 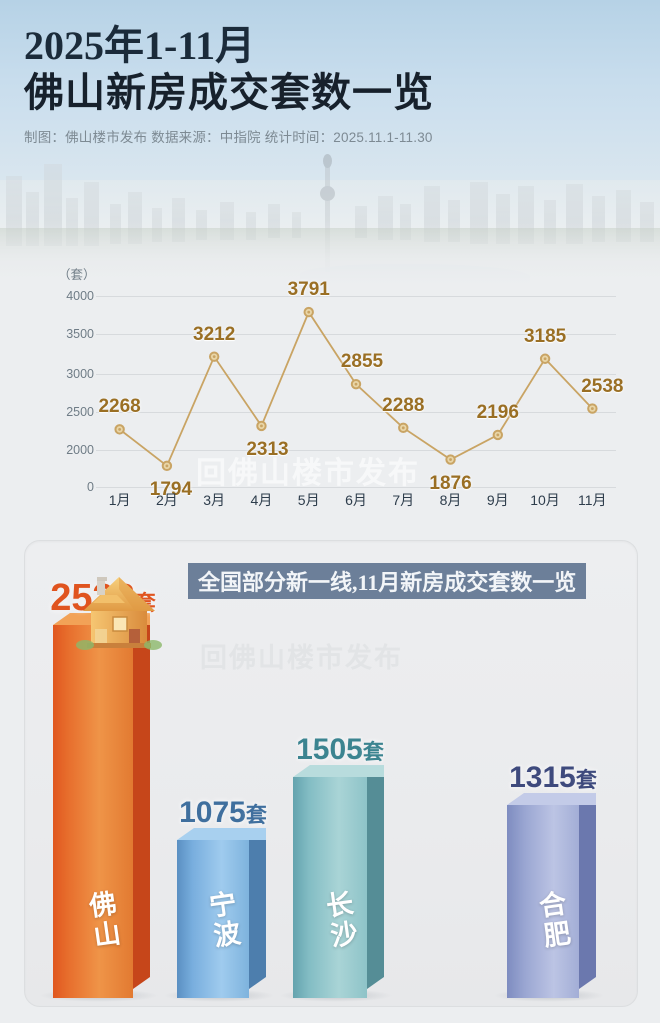 What do you see at coordinates (229, 92) in the screenshot?
I see `page-title-line2: 佛山新房成交套数一览` at bounding box center [229, 92].